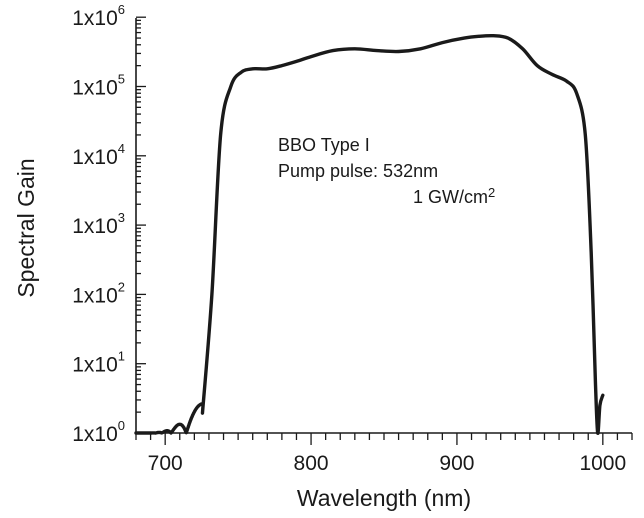 The height and width of the screenshot is (518, 644). Describe the element at coordinates (121, 79) in the screenshot. I see `y-tick-label-exp: 5` at that location.